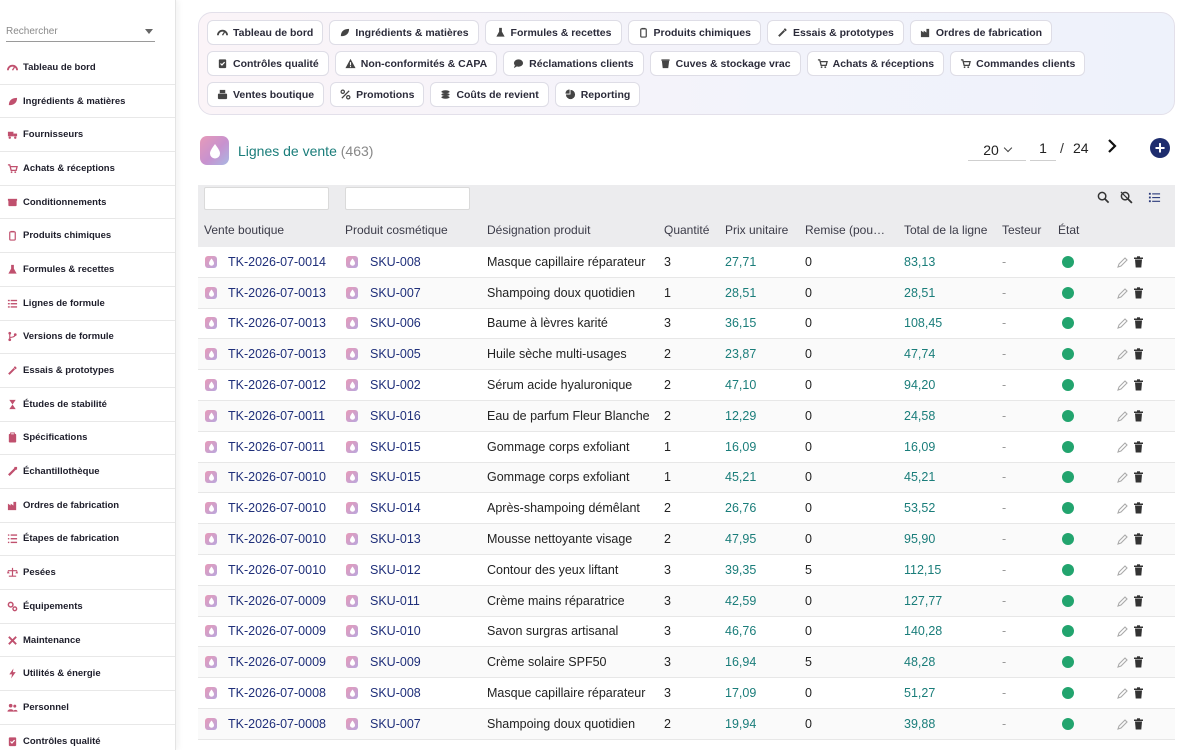 Image resolution: width=1200 pixels, height=750 pixels. I want to click on sidebar-item: Conditionnements, so click(87, 203).